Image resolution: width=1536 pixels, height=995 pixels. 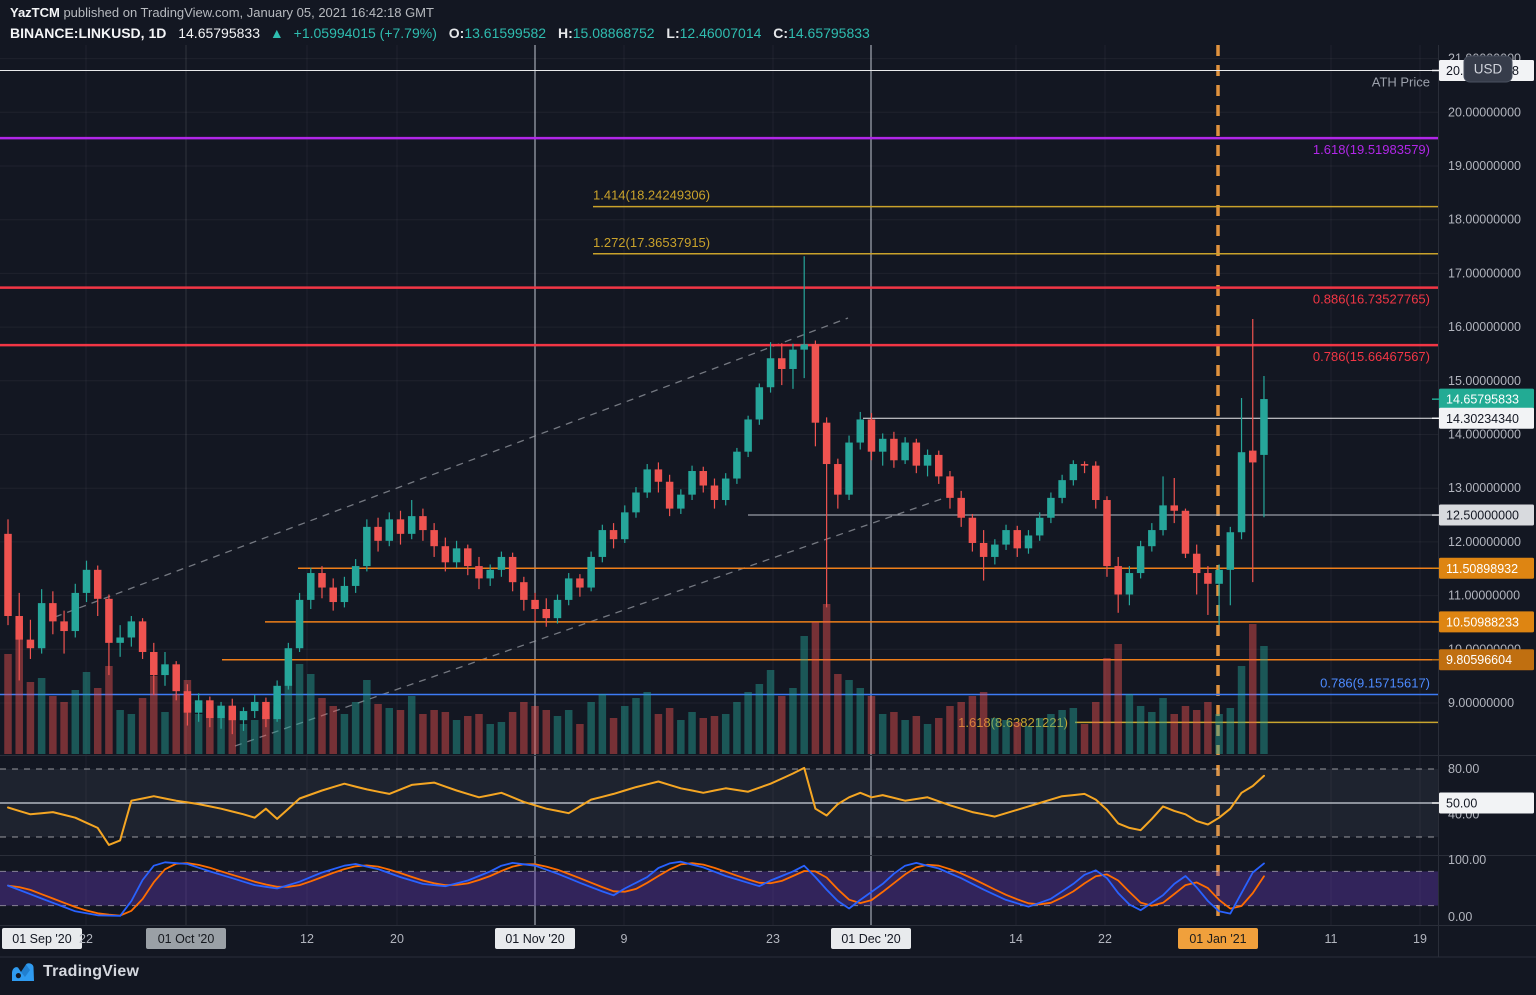 What do you see at coordinates (1016, 939) in the screenshot?
I see `time-tick-label: 14` at bounding box center [1016, 939].